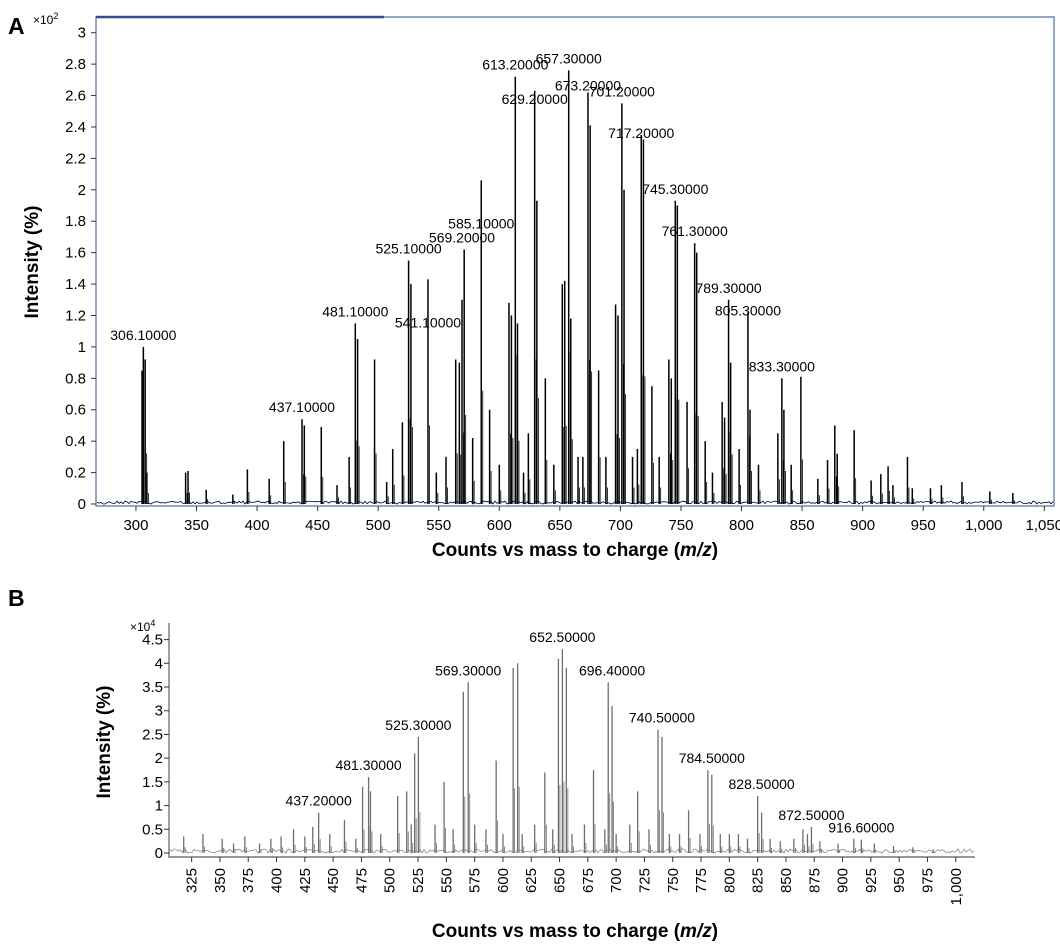 The image size is (1060, 944). What do you see at coordinates (32, 262) in the screenshot?
I see `panel-a-y-axis-title: Intensity (%)` at bounding box center [32, 262].